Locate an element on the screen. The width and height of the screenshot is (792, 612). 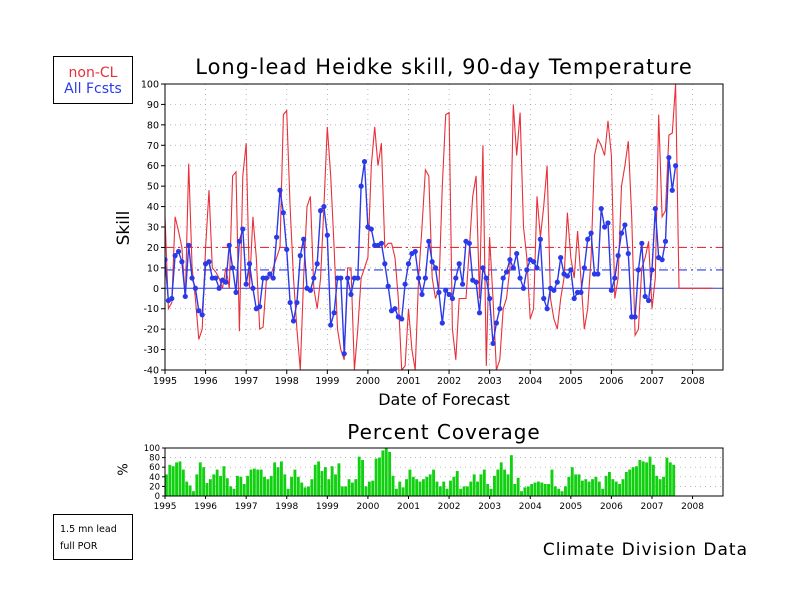
x-tick-label: 2006 is located at coordinates (611, 381).